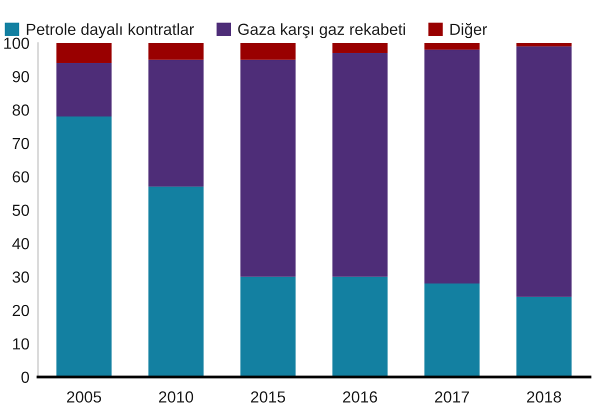 The width and height of the screenshot is (592, 408). What do you see at coordinates (25, 377) in the screenshot?
I see `y-tick-label: 0` at bounding box center [25, 377].